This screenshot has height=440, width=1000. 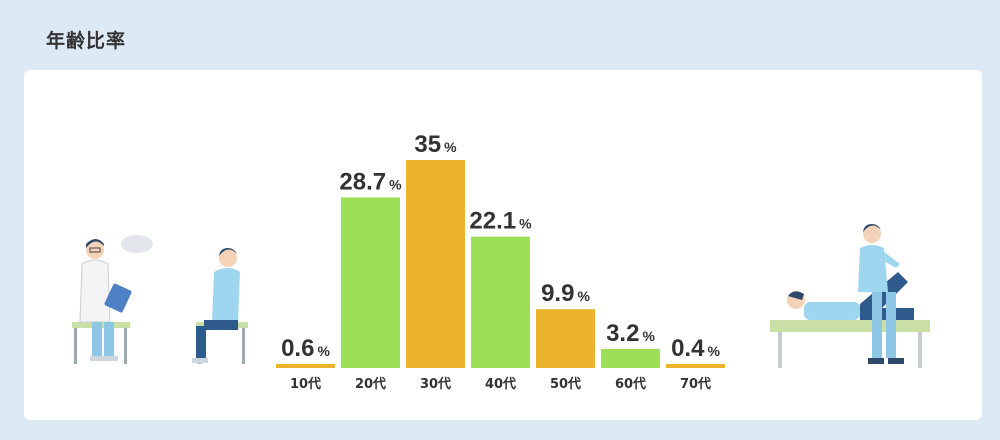 I want to click on category-label: 70代, so click(x=695, y=384).